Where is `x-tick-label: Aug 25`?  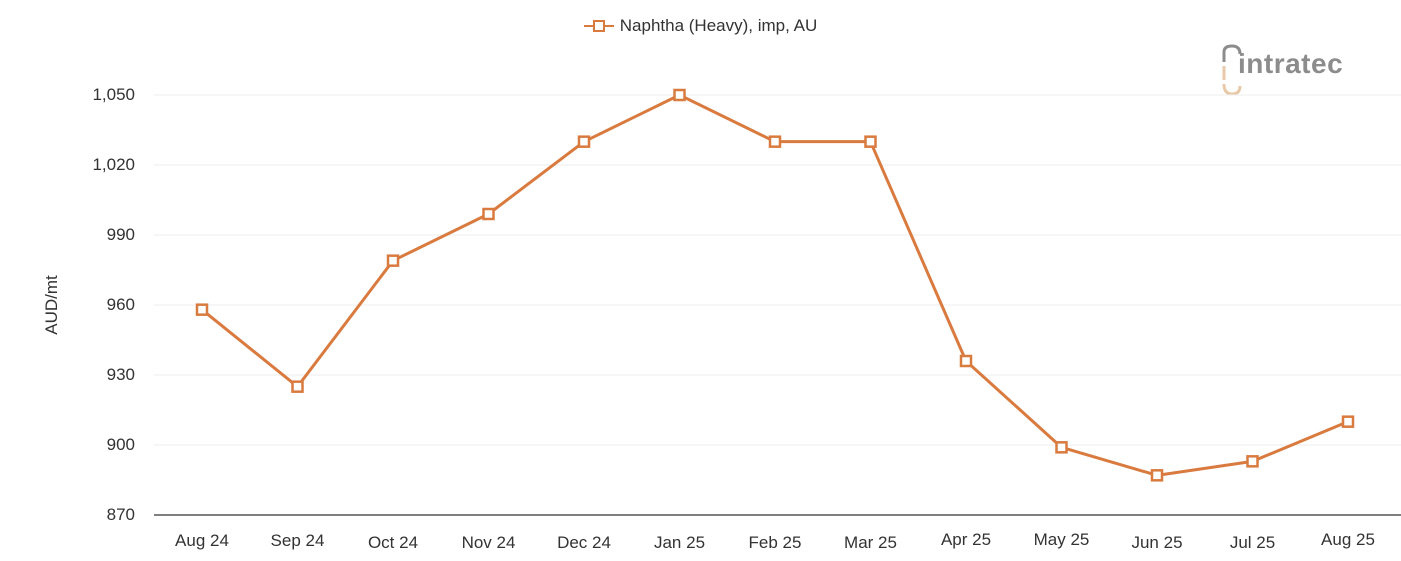 x-tick-label: Aug 25 is located at coordinates (1348, 539).